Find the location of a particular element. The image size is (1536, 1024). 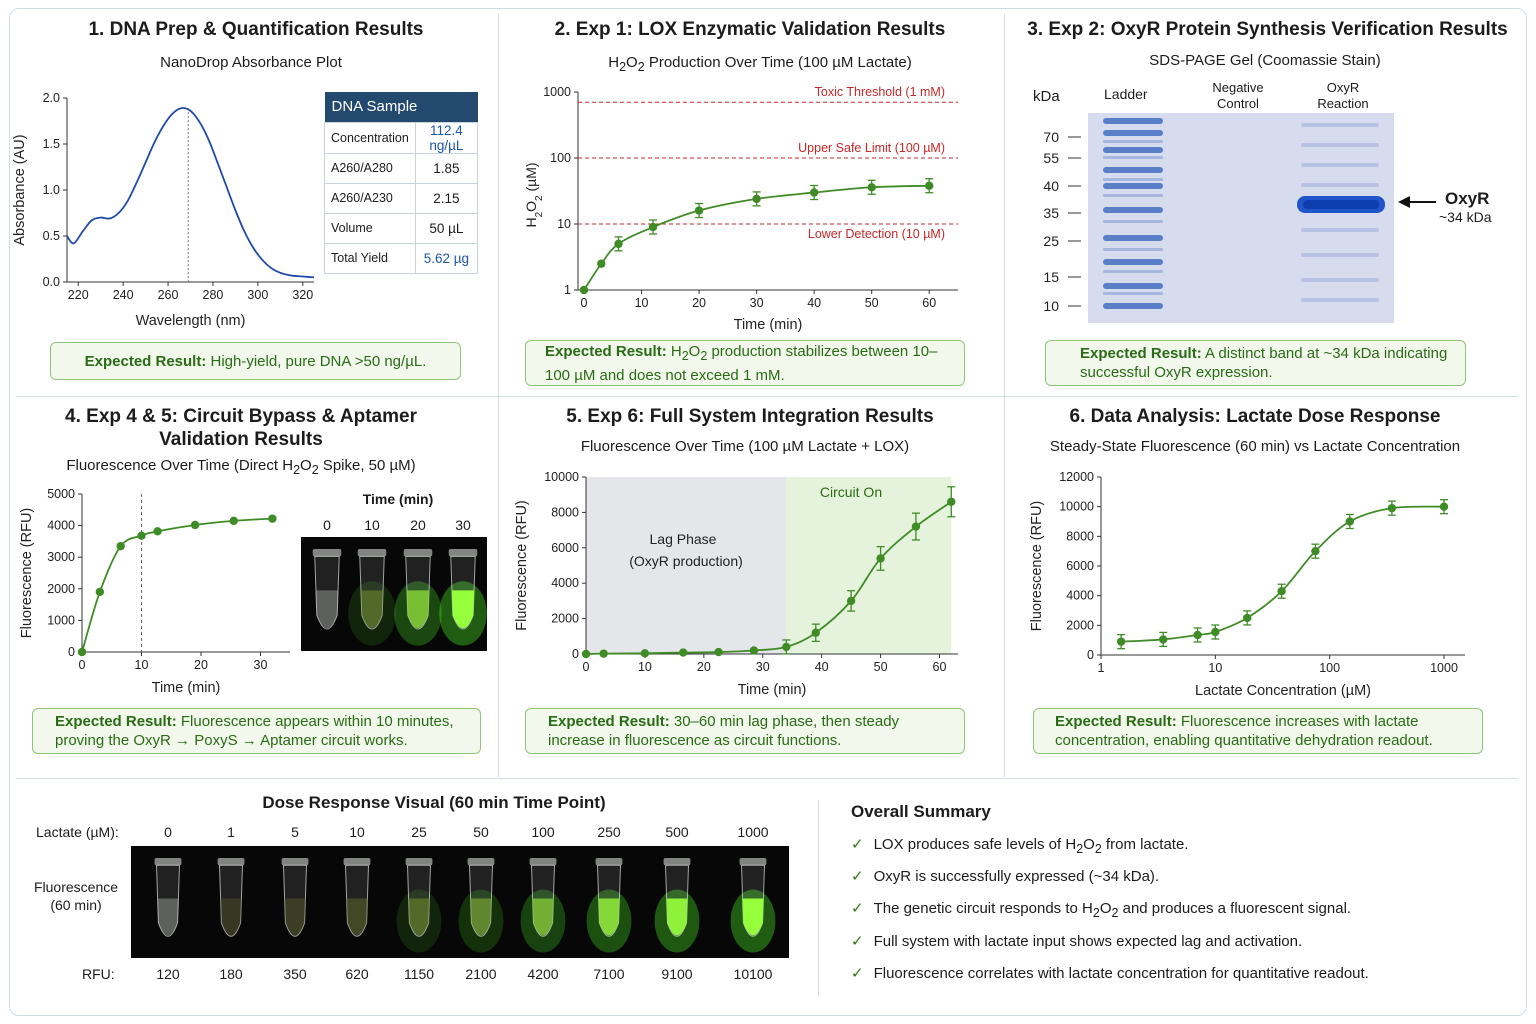

oxyr-band-core is located at coordinates (1341, 204).